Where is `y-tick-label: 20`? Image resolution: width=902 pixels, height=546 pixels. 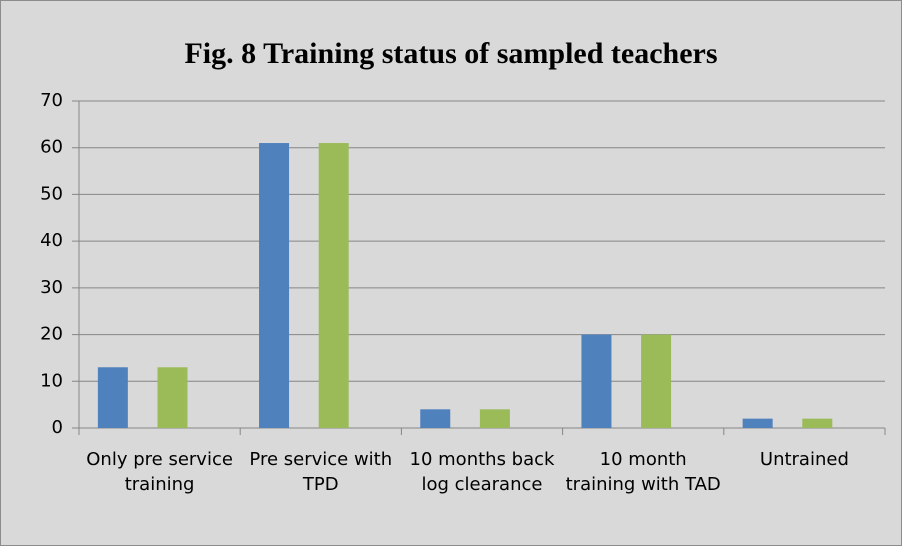
y-tick-label: 20 is located at coordinates (51, 334).